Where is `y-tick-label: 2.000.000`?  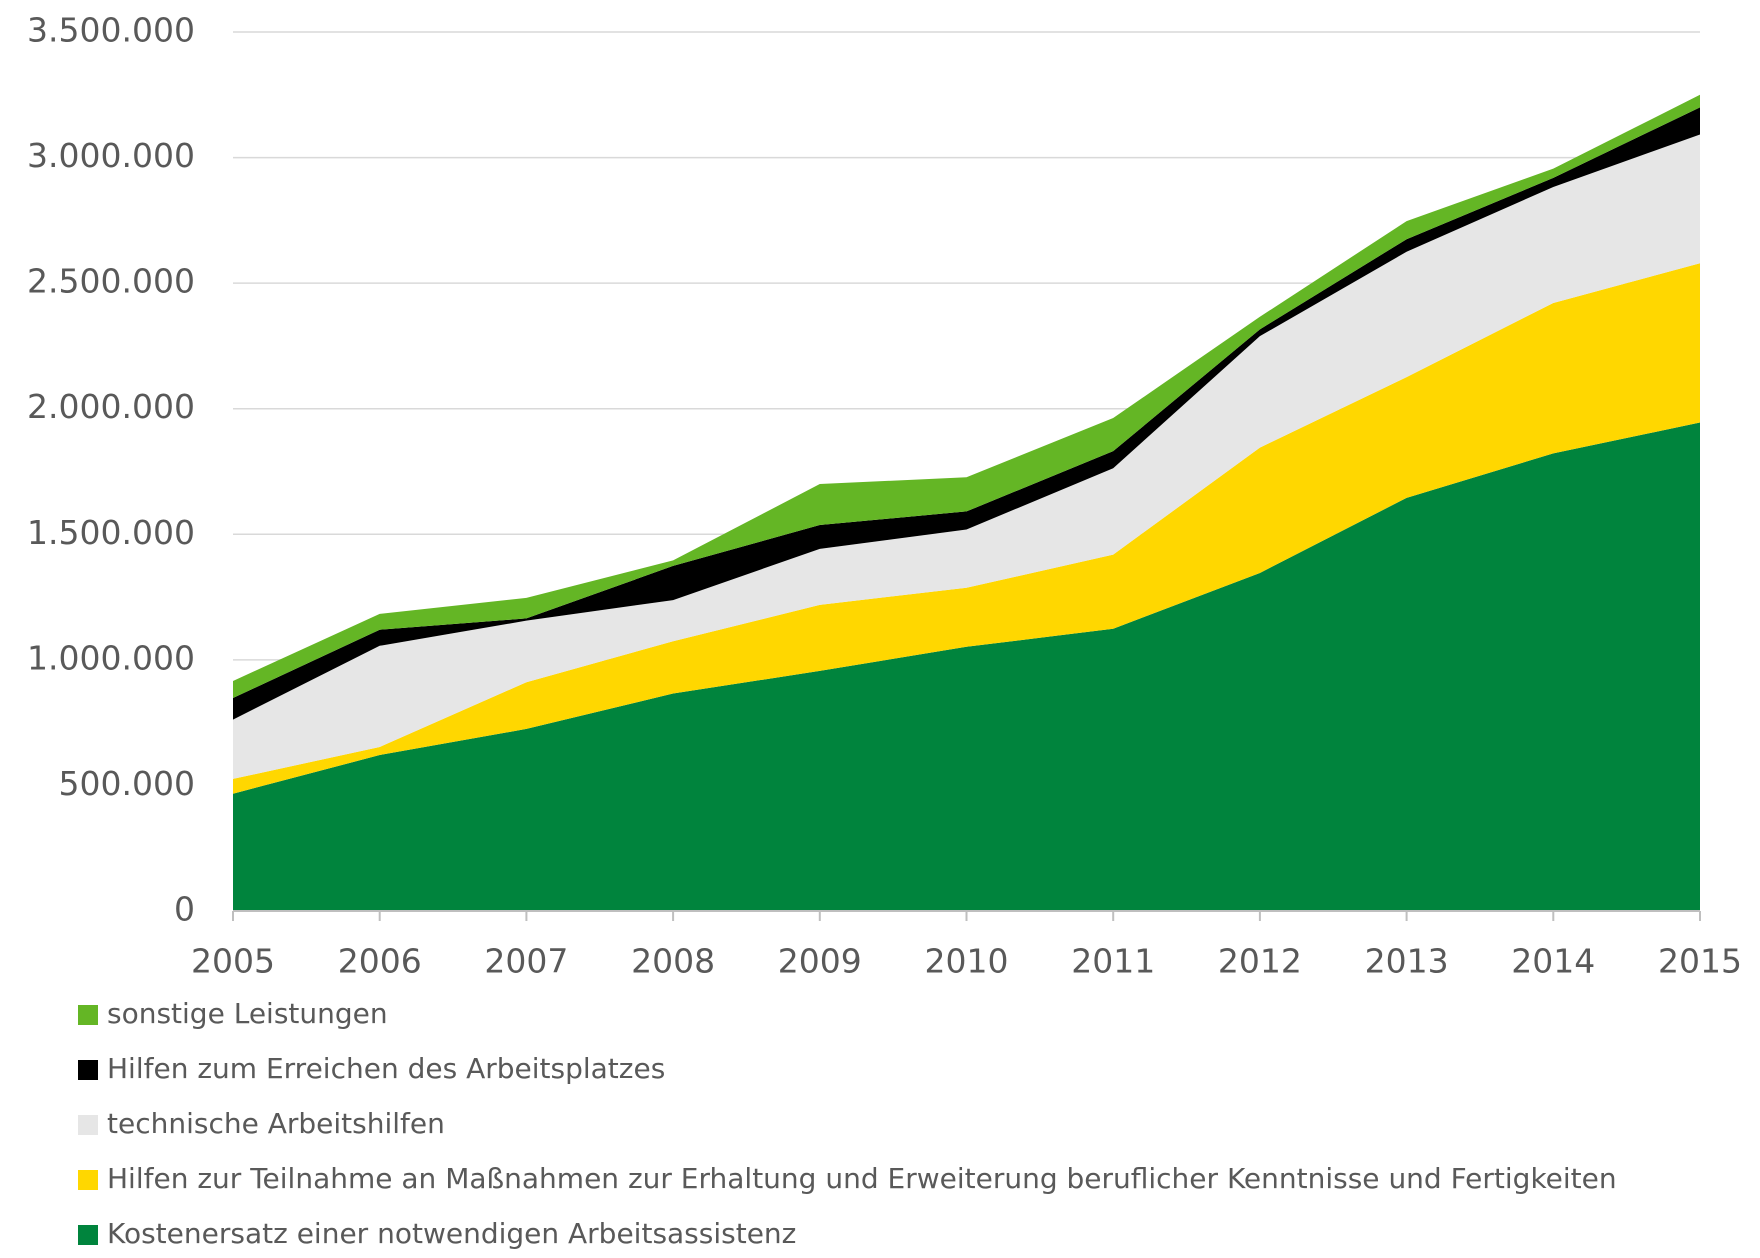
y-tick-label: 2.000.000 is located at coordinates (111, 406).